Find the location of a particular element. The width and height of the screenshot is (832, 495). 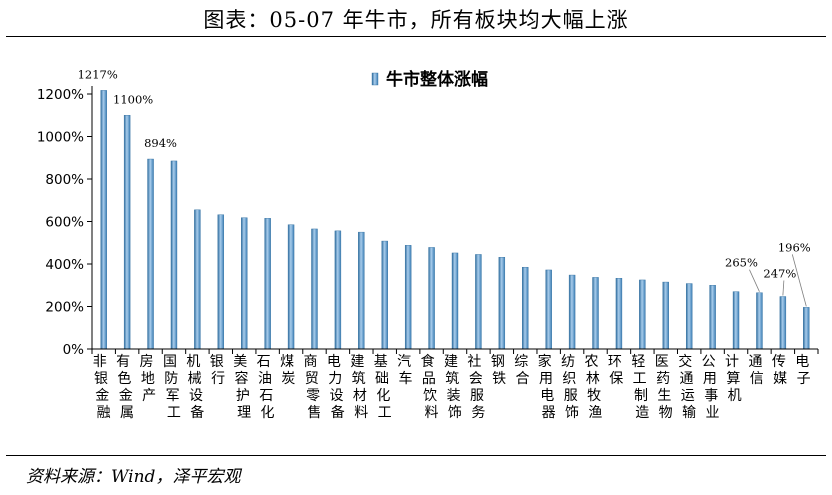

x-category-label: 环保 is located at coordinates (615, 370).